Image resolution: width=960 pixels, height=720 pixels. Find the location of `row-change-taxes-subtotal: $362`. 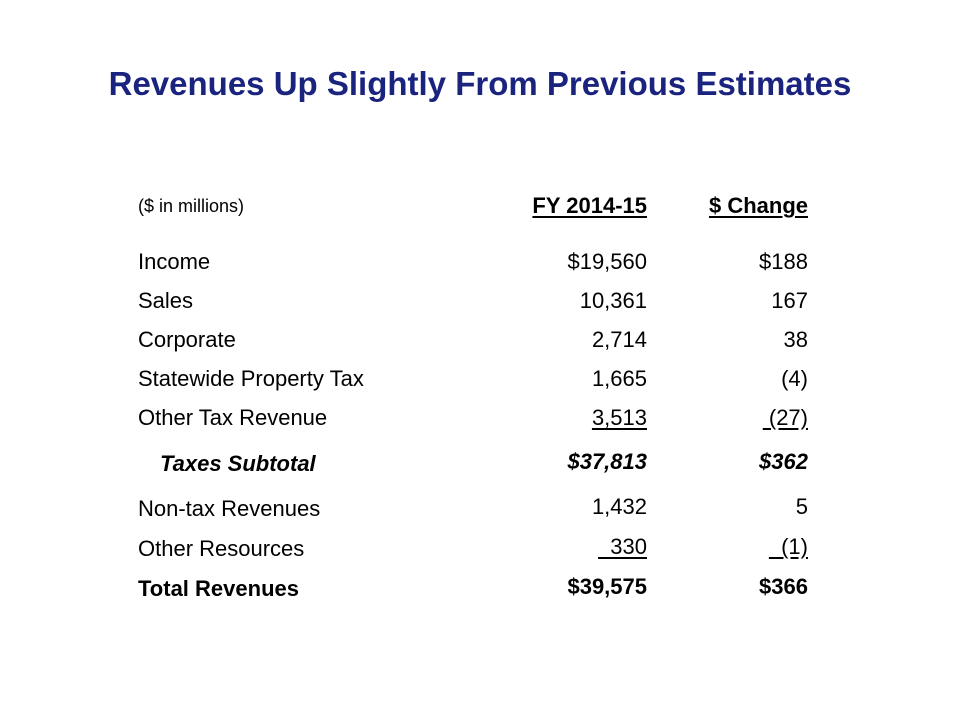

row-change-taxes-subtotal: $362 is located at coordinates (783, 461).